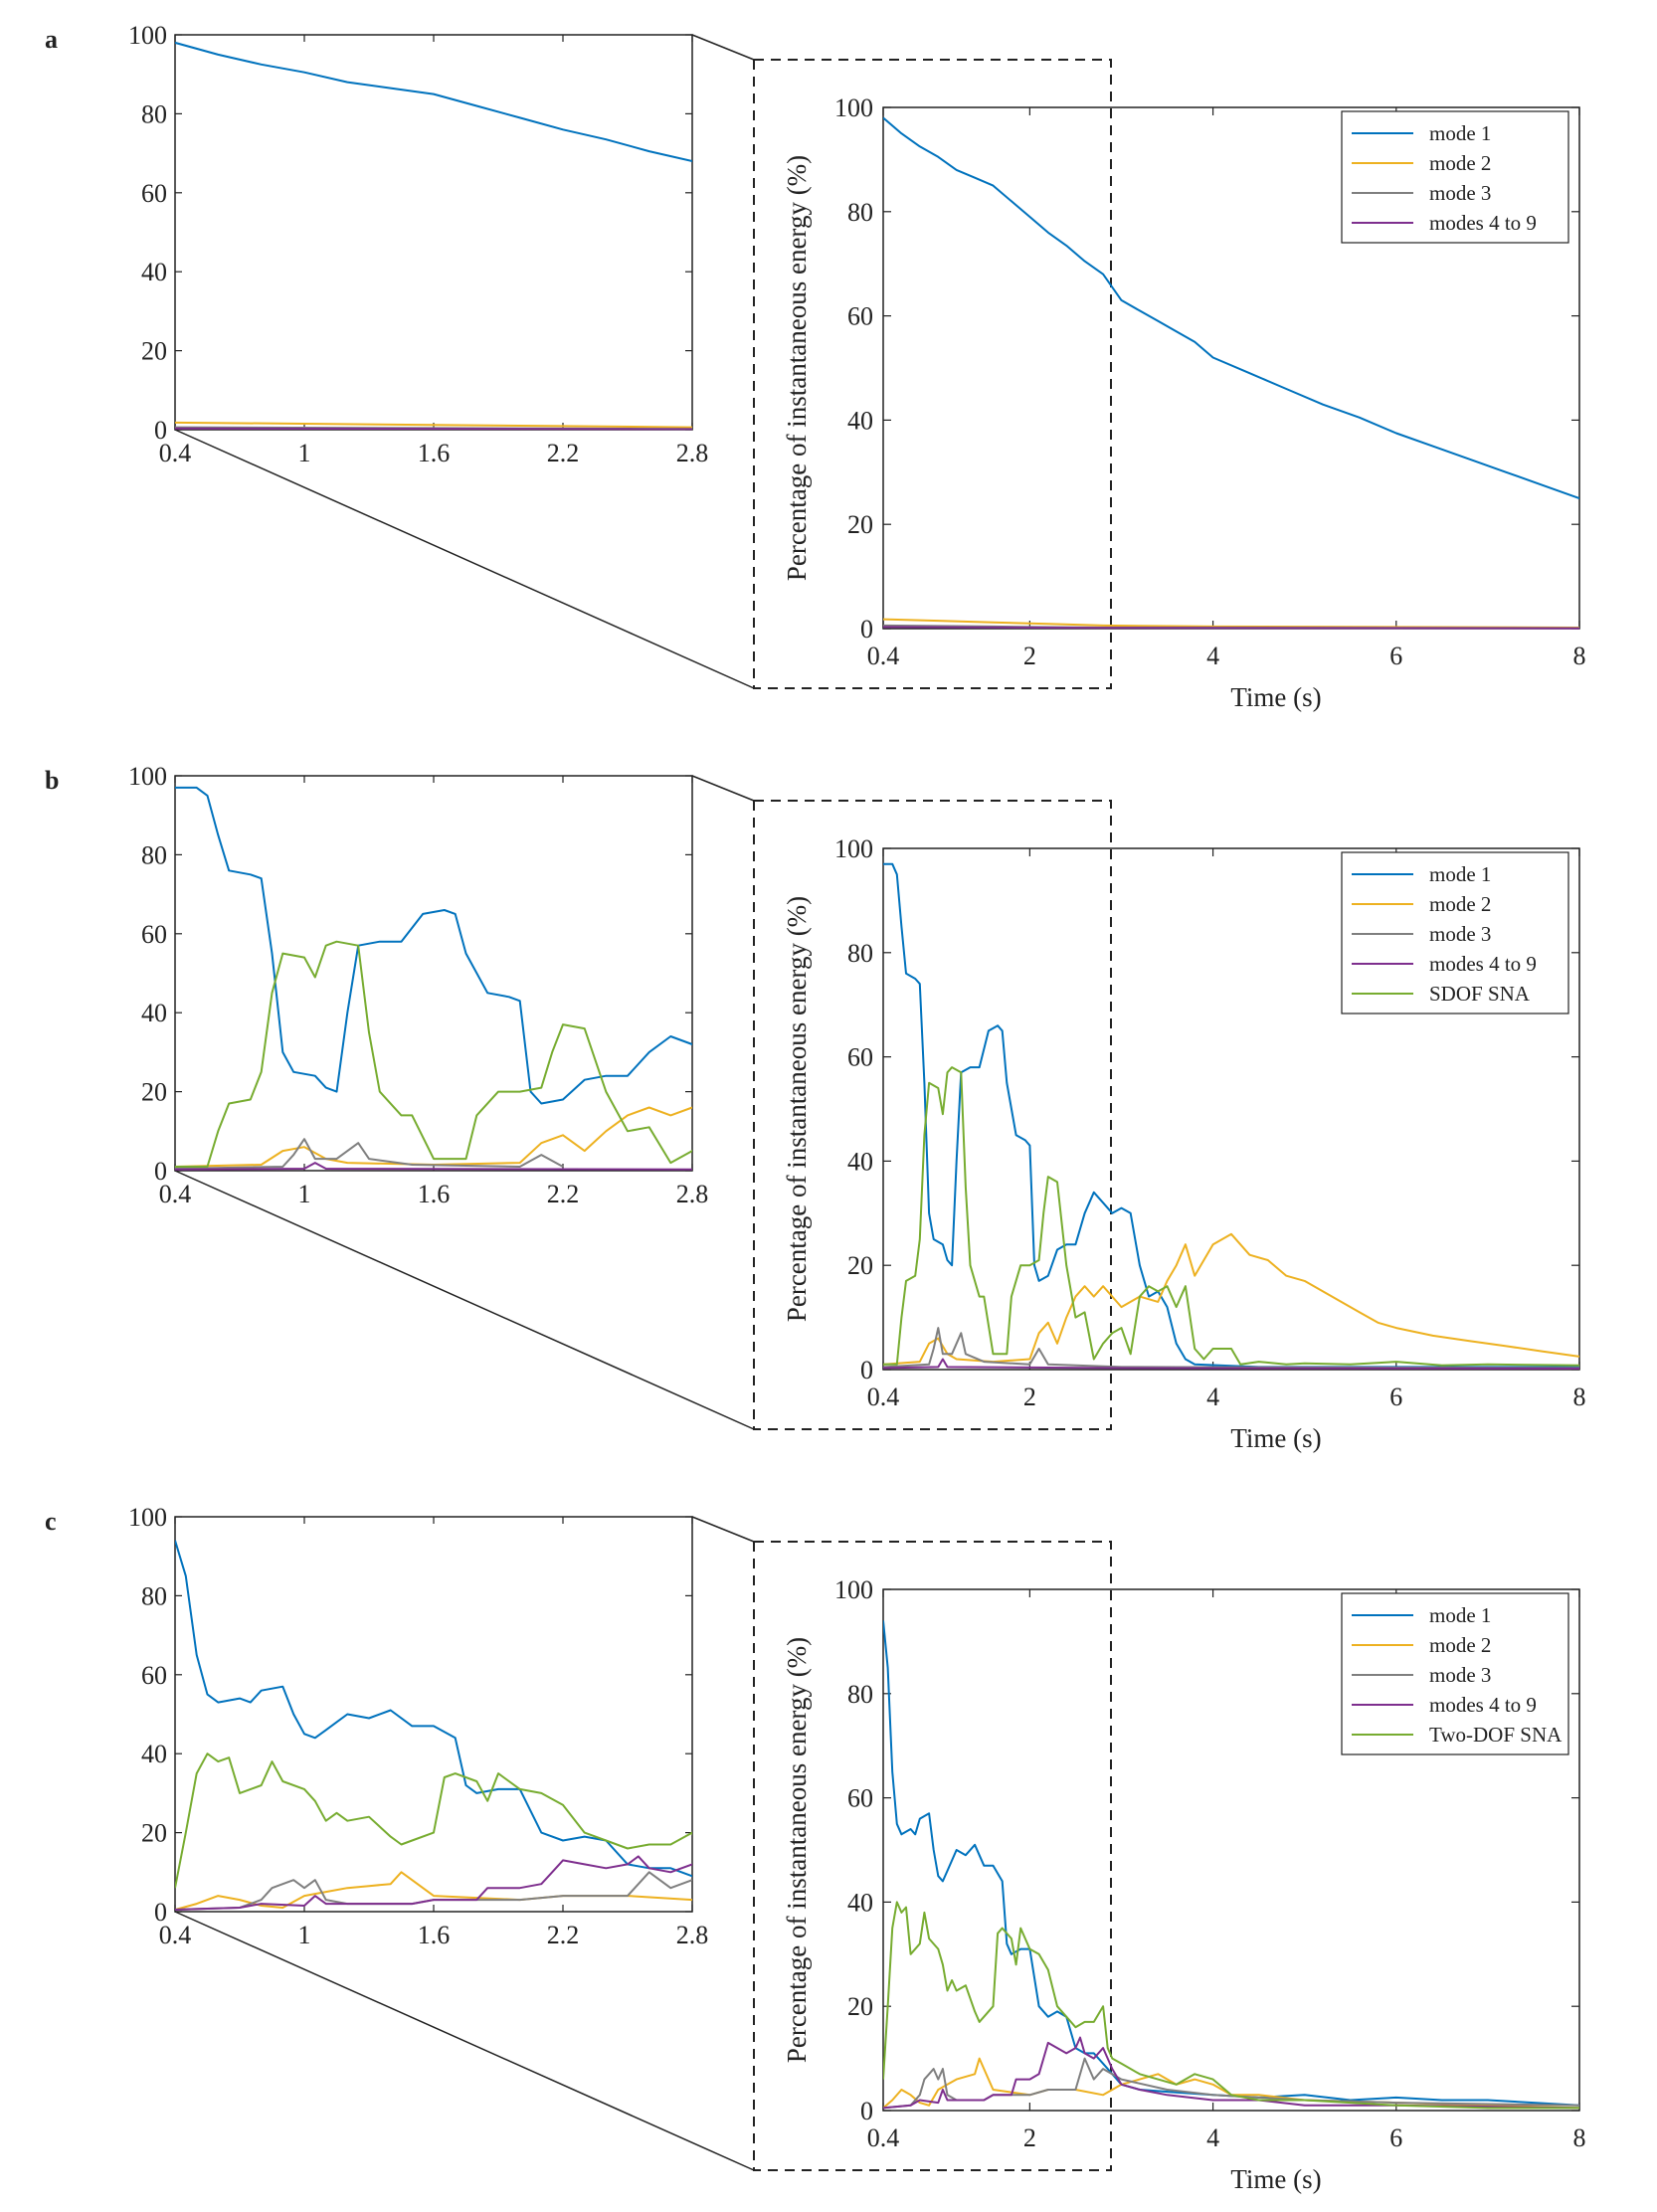 This screenshot has width=1657, height=2212. What do you see at coordinates (883, 656) in the screenshot?
I see `x-tick-label: 0.4` at bounding box center [883, 656].